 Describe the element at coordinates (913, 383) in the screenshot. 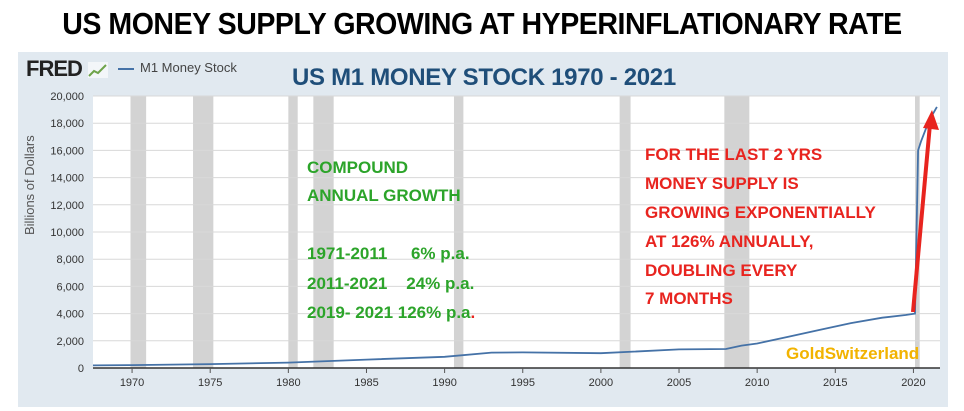

I see `x-tick-label: 2020` at that location.